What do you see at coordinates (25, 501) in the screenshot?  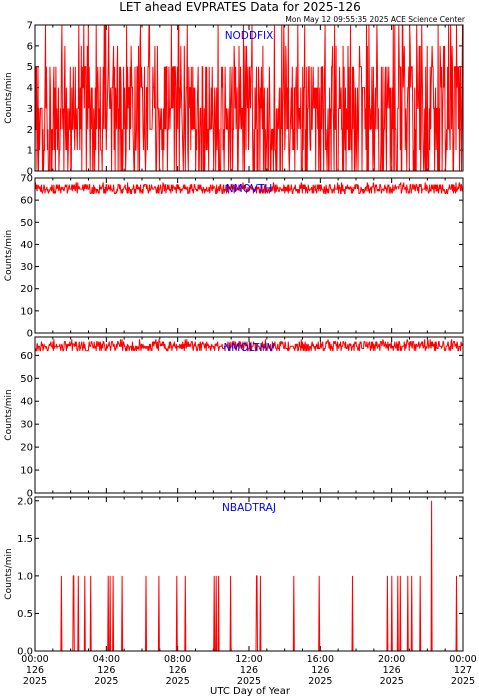 I see `y-tick-label: 2.0` at bounding box center [25, 501].